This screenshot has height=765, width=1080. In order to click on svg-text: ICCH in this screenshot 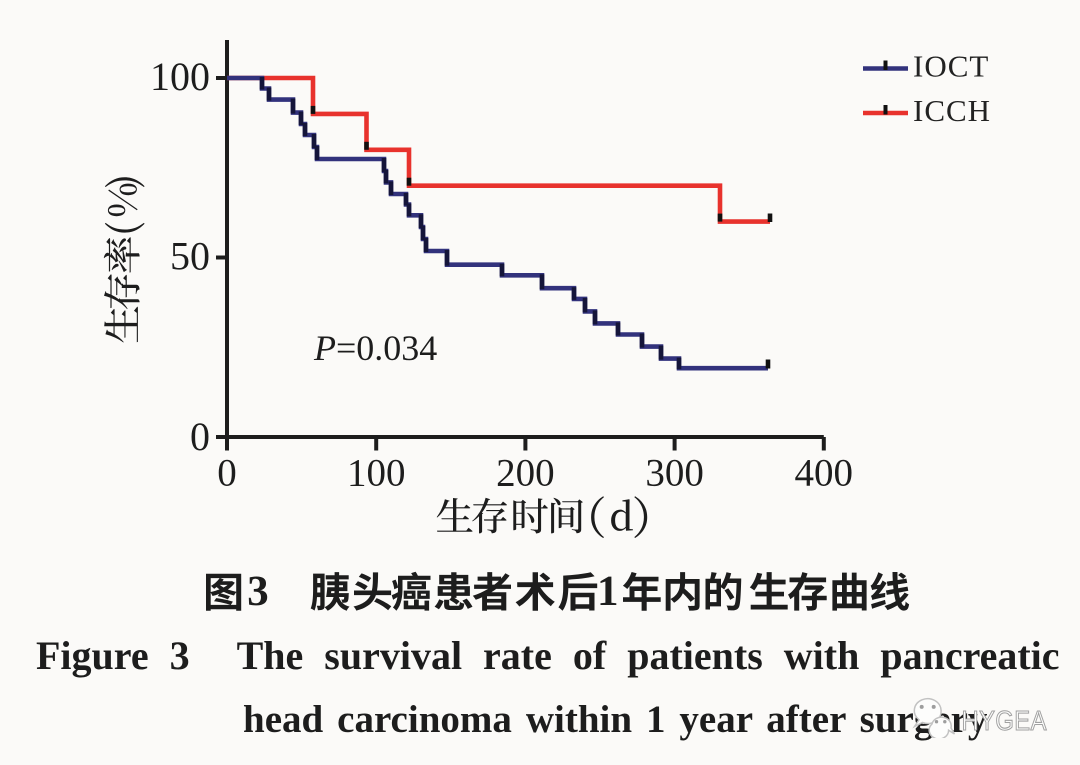, I will do `click(952, 110)`.